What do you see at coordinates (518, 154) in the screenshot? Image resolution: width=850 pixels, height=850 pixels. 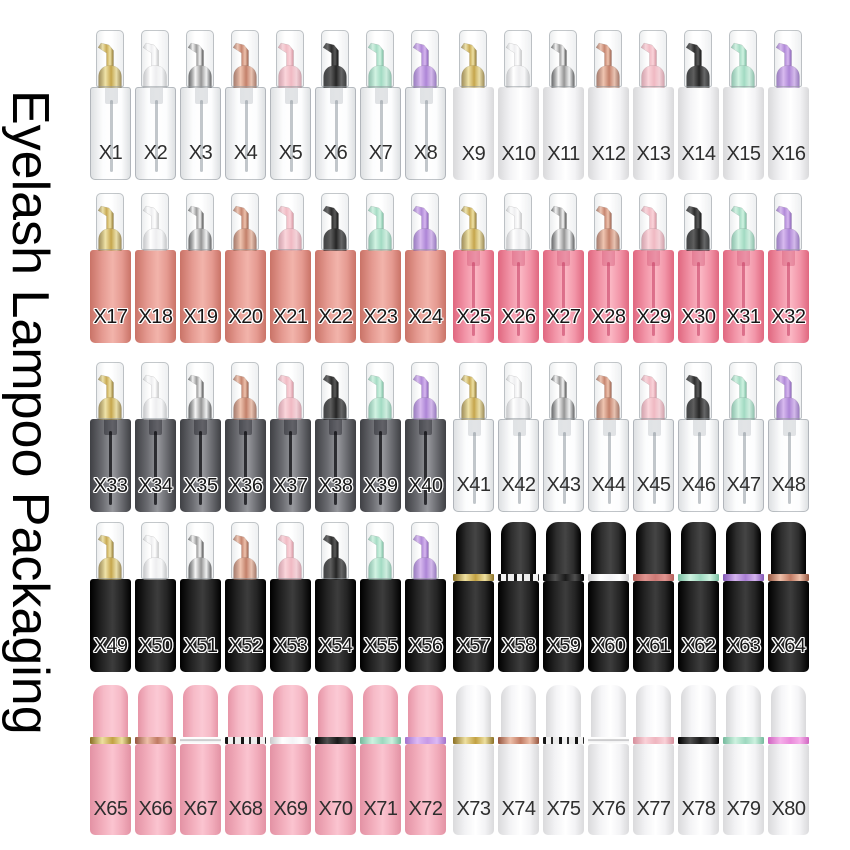 I see `bottle-label: X10` at bounding box center [518, 154].